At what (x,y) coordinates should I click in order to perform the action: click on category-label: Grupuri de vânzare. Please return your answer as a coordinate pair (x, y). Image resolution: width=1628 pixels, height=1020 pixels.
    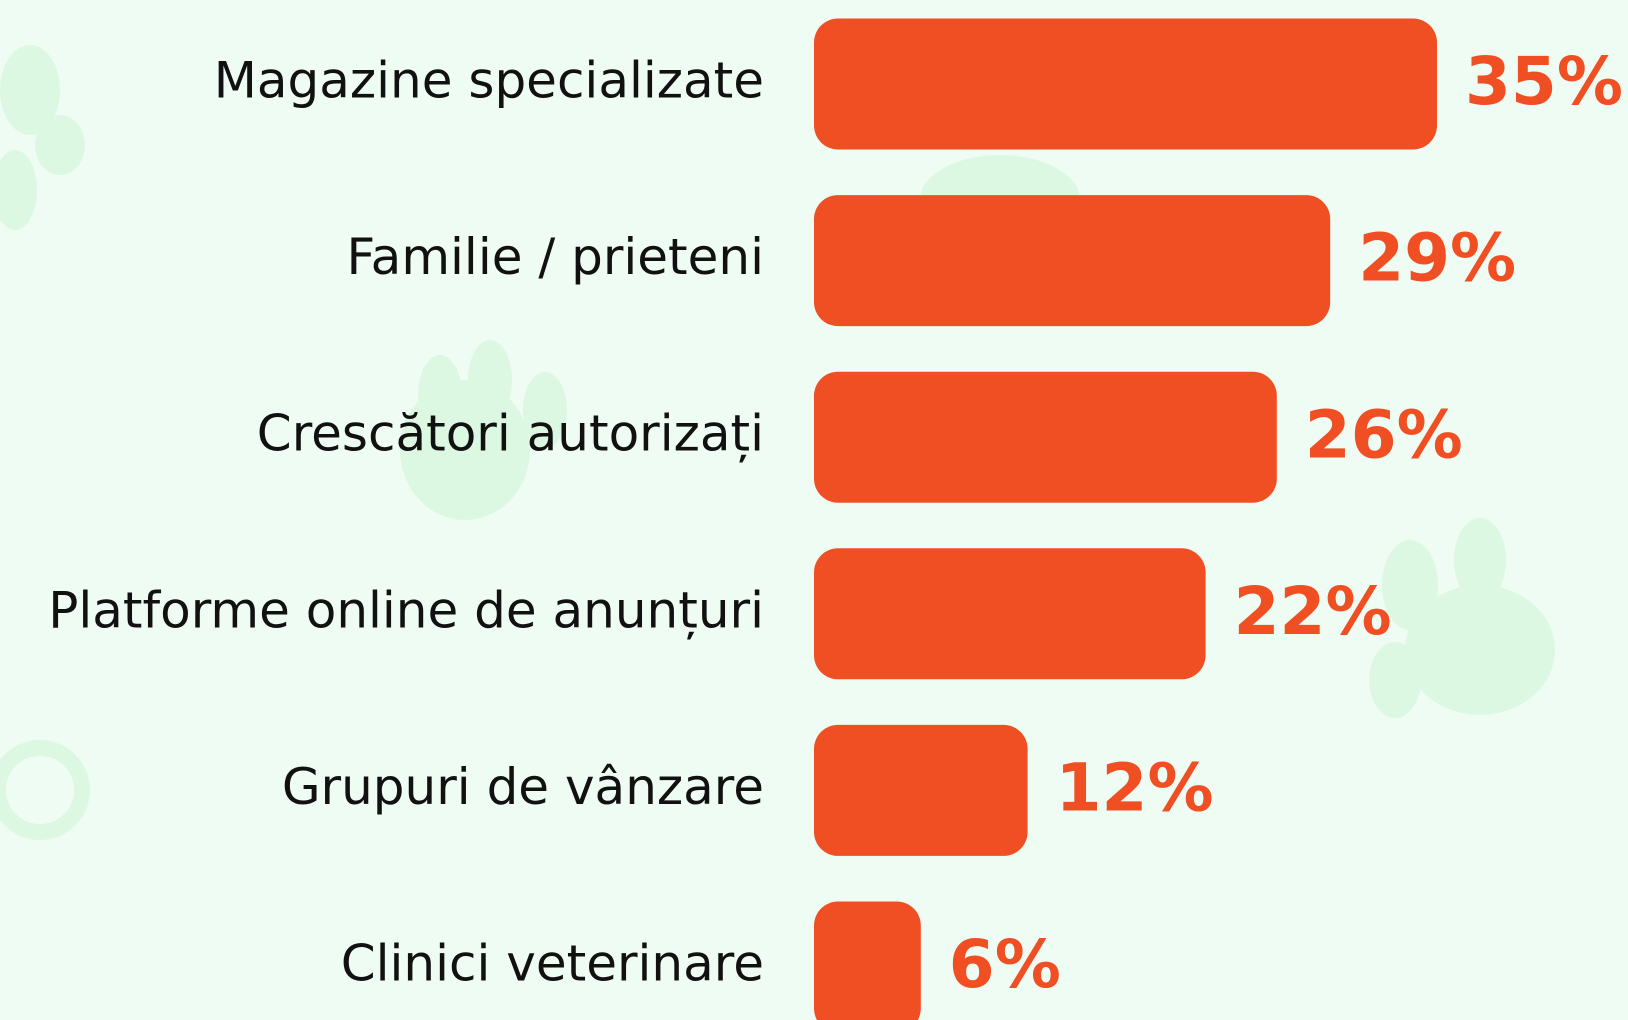
    Looking at the image, I should click on (523, 787).